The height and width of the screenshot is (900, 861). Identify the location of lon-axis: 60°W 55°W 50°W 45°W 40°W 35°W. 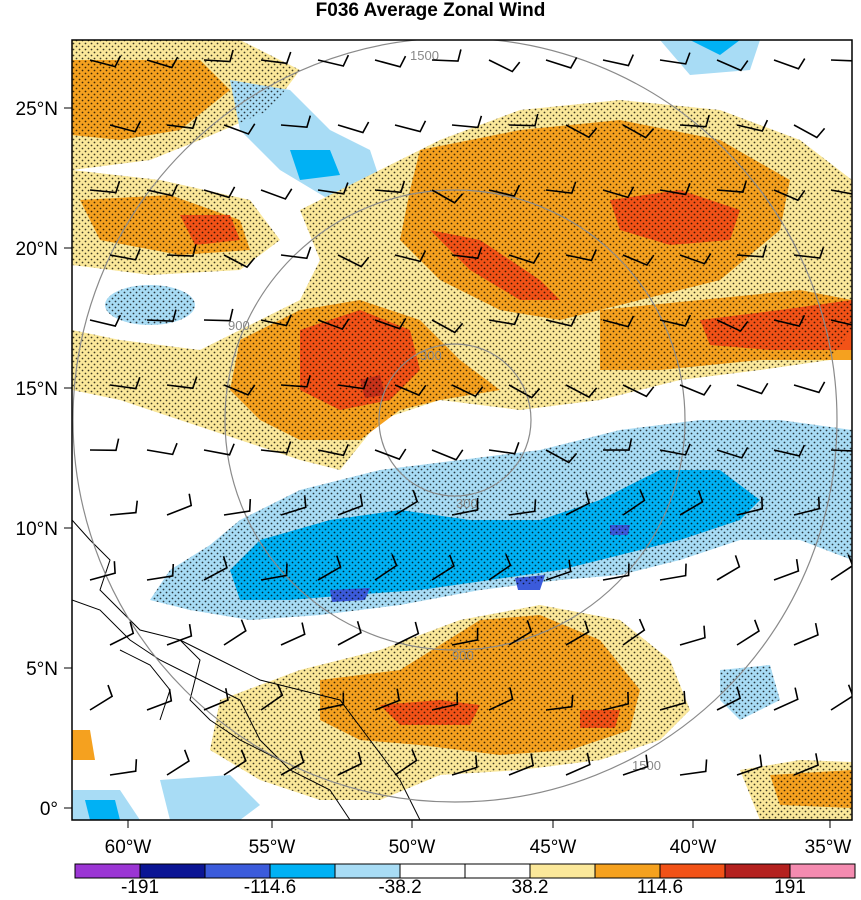
(478, 839).